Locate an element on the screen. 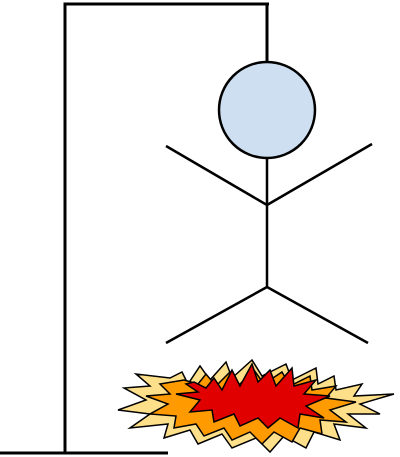  explosion-effect is located at coordinates (256, 406).